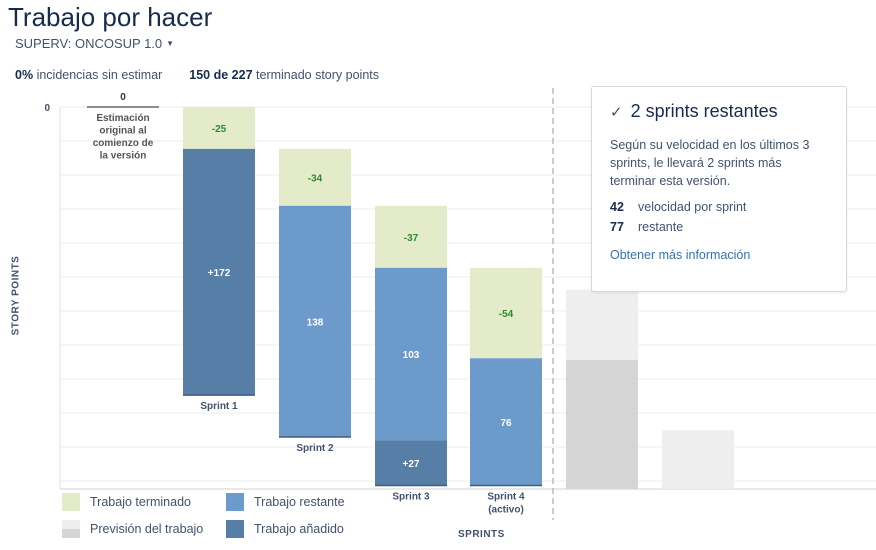  Describe the element at coordinates (170, 43) in the screenshot. I see `chevron-down-icon: ▼` at that location.